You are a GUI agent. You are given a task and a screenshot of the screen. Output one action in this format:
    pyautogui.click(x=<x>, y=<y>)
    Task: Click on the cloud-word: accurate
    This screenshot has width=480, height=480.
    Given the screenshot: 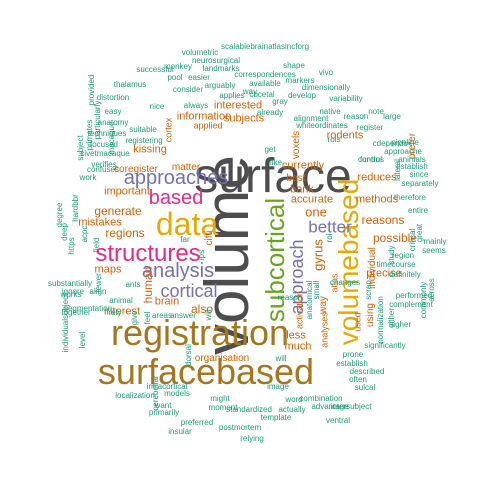 What is the action you would take?
    pyautogui.click(x=312, y=199)
    